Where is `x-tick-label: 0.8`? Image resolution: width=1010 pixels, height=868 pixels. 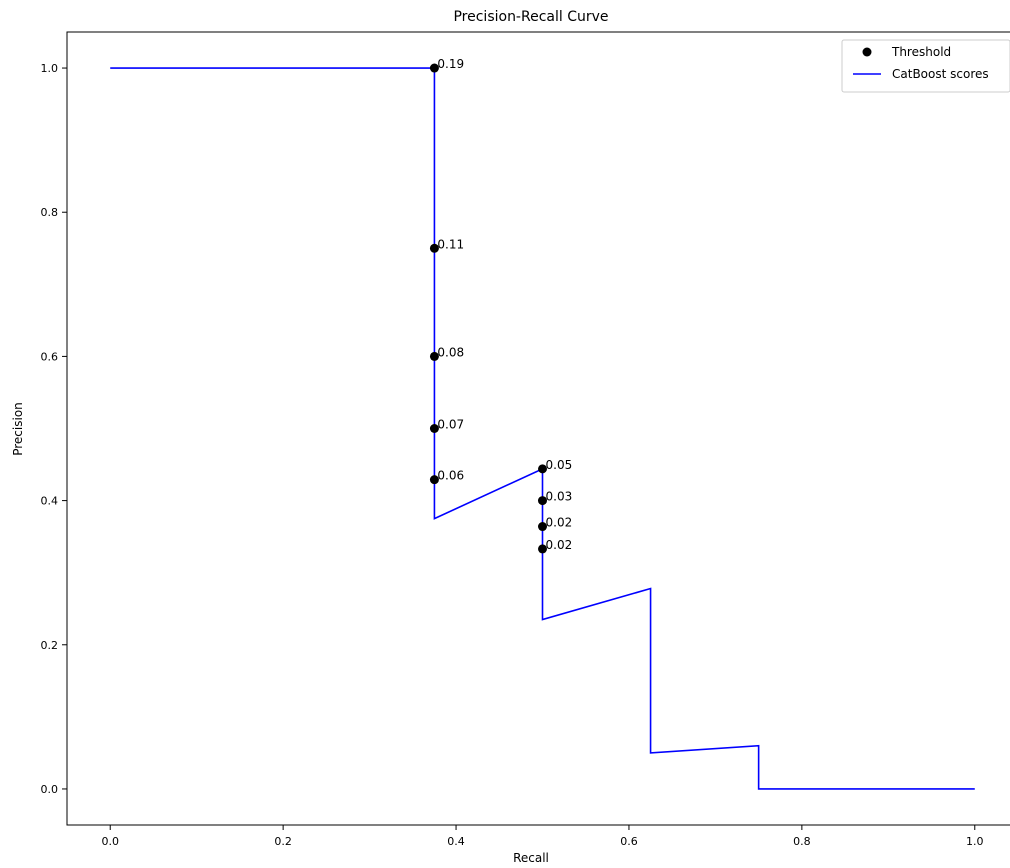
x-tick-label: 0.8 is located at coordinates (802, 841).